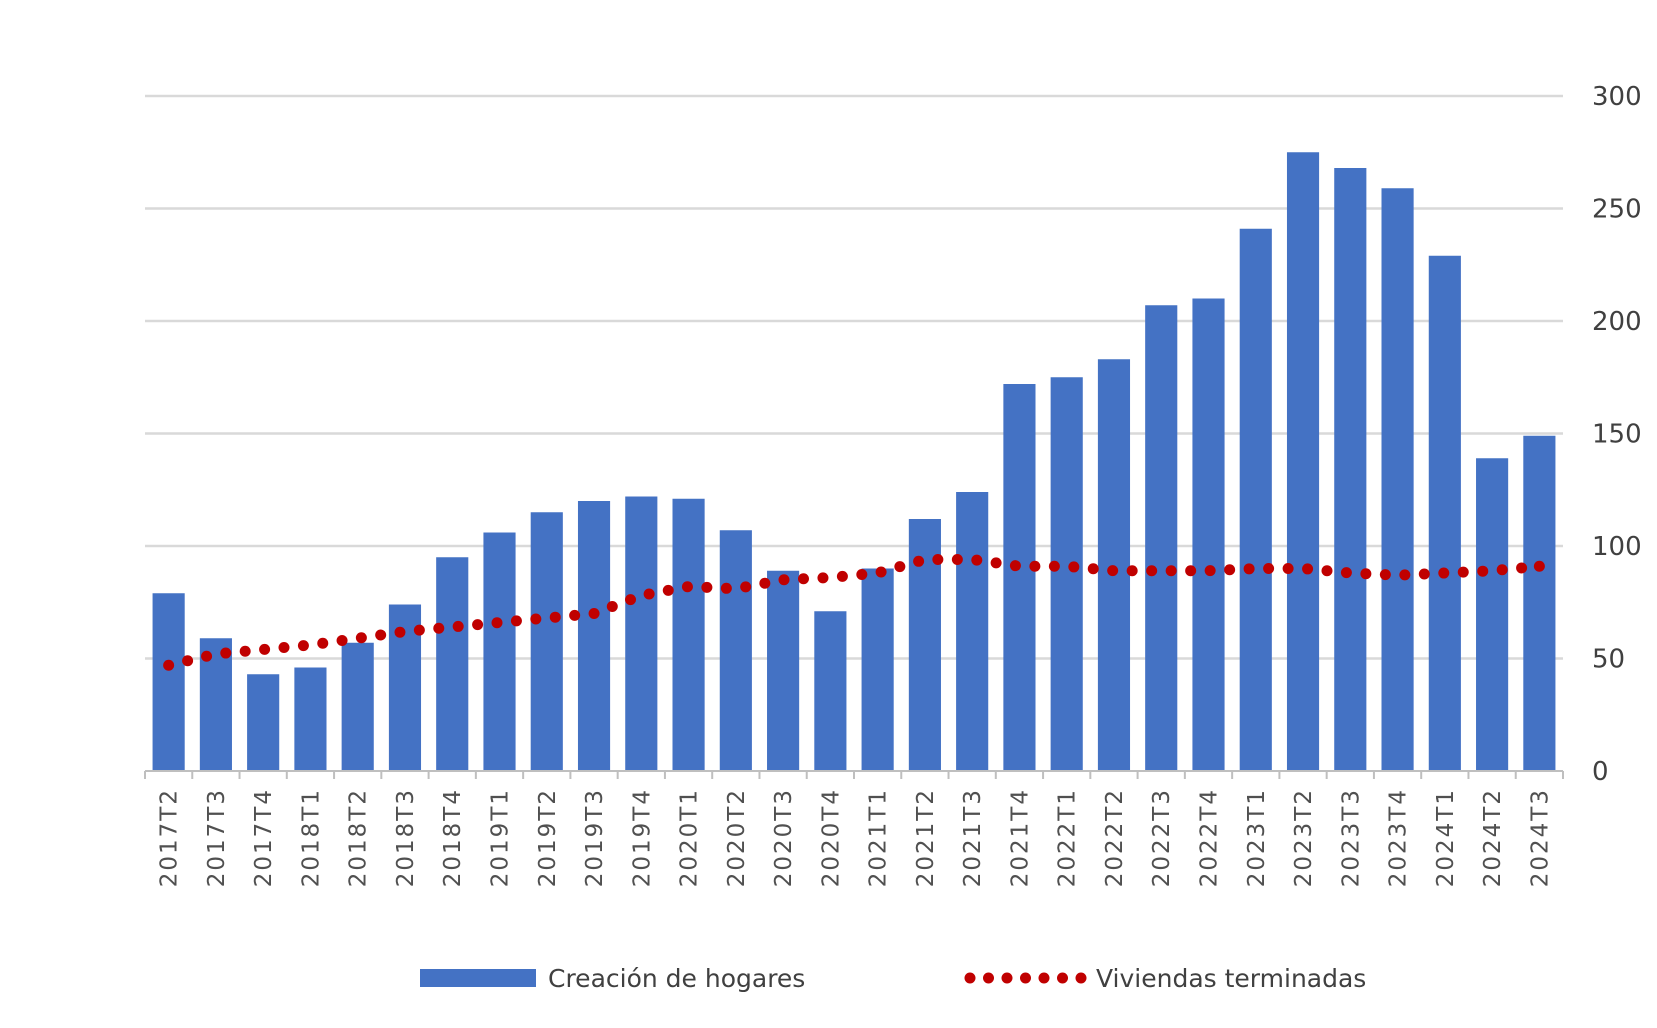  What do you see at coordinates (501, 837) in the screenshot?
I see `x-tick-label: 2019T1` at bounding box center [501, 837].